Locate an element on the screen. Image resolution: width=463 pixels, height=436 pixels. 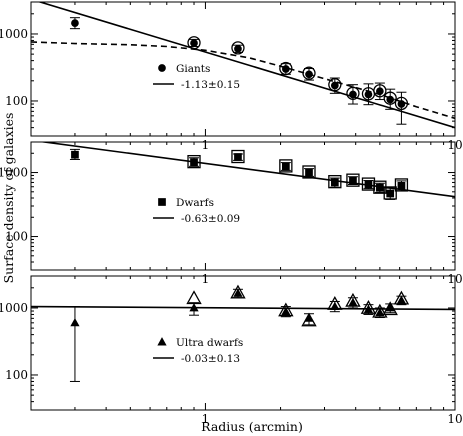
plot-area is located at coordinates (246, 171).